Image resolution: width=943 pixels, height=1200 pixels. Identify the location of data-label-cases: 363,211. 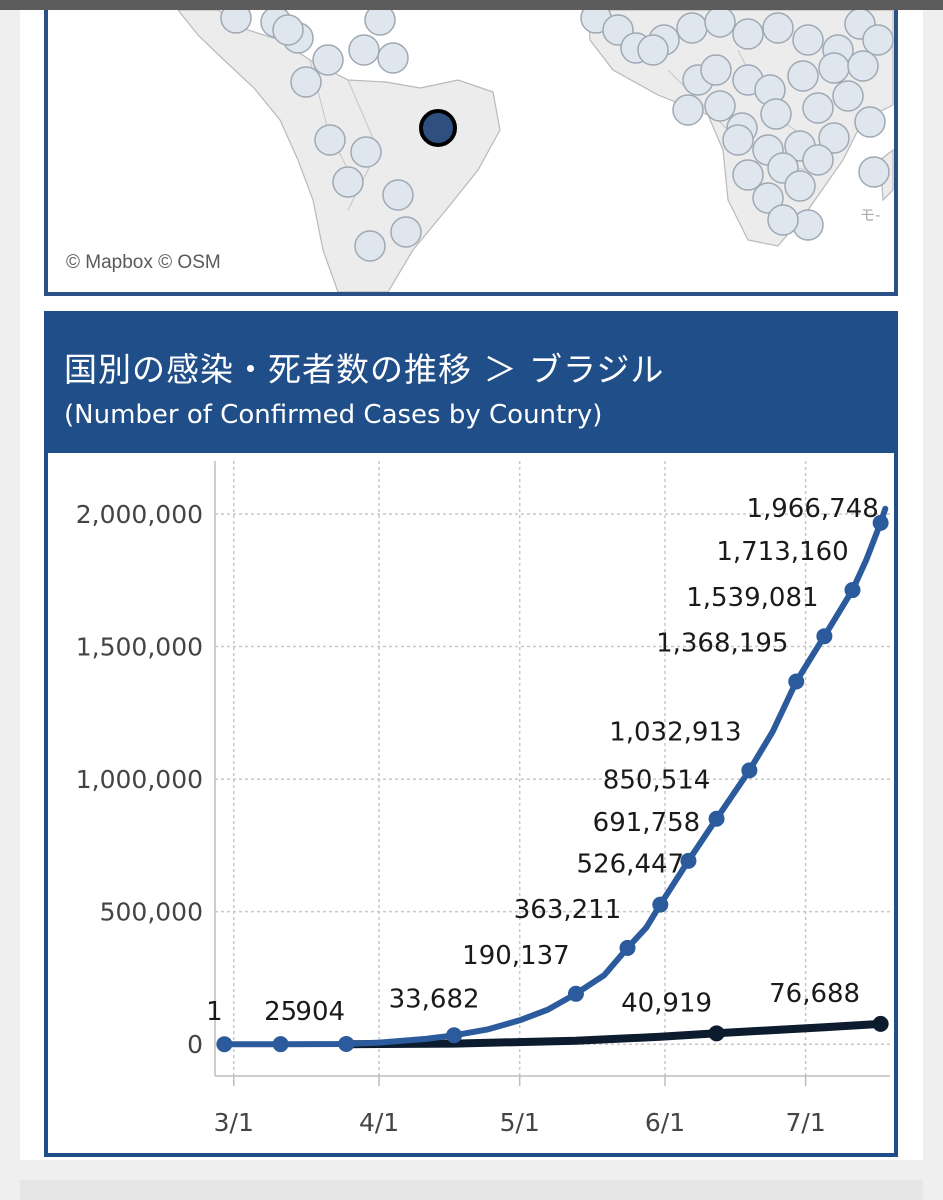
(568, 910).